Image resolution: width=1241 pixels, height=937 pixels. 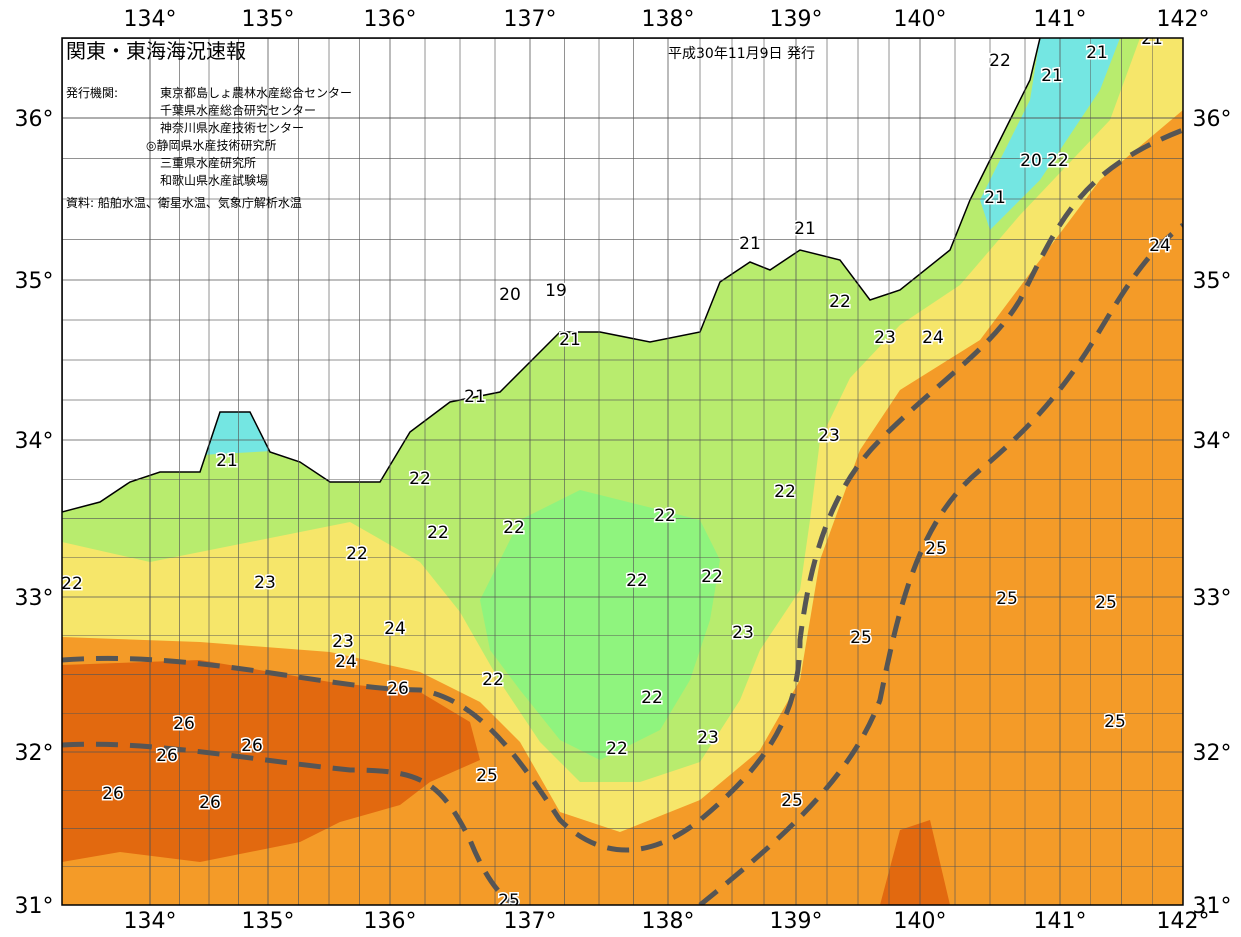 I want to click on lon-label: 137°, so click(x=530, y=19).